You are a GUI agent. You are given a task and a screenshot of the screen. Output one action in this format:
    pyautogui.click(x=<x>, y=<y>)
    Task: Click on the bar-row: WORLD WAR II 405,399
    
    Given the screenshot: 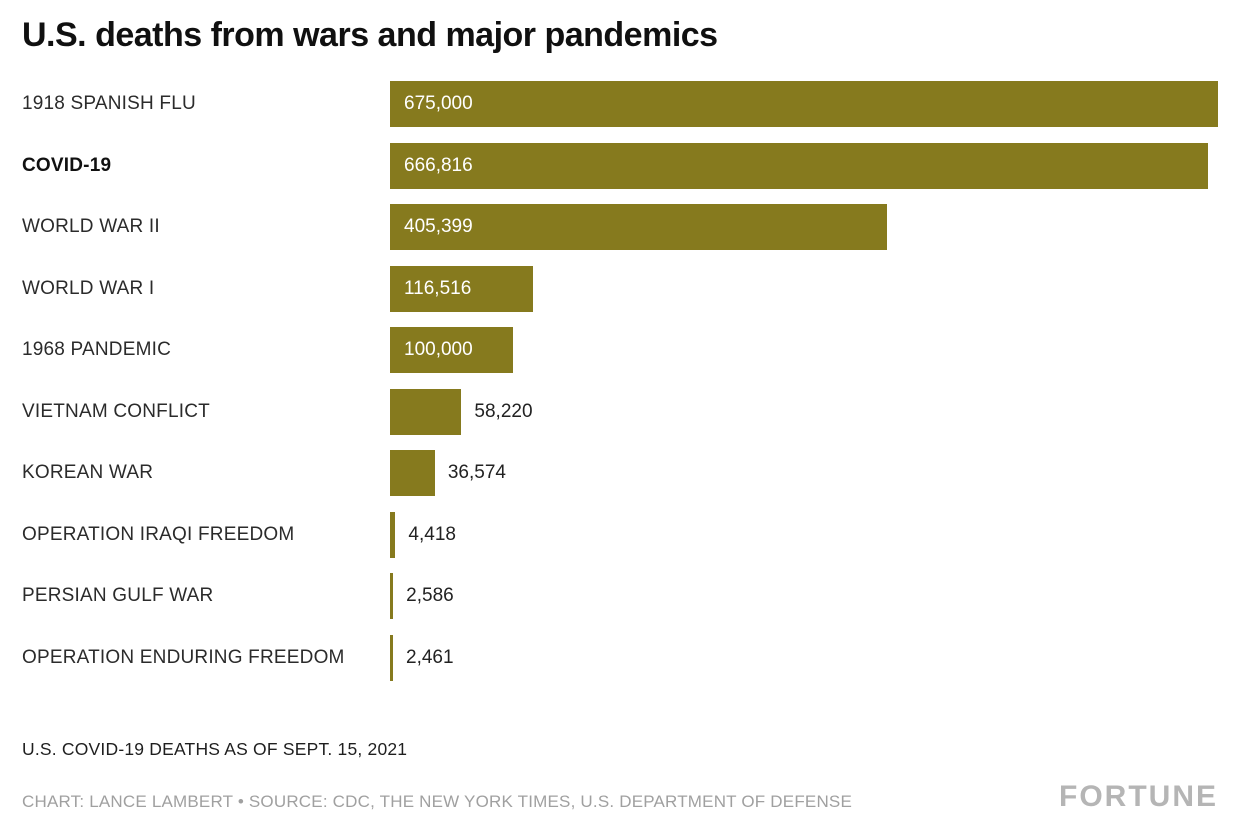 What is the action you would take?
    pyautogui.click(x=620, y=227)
    